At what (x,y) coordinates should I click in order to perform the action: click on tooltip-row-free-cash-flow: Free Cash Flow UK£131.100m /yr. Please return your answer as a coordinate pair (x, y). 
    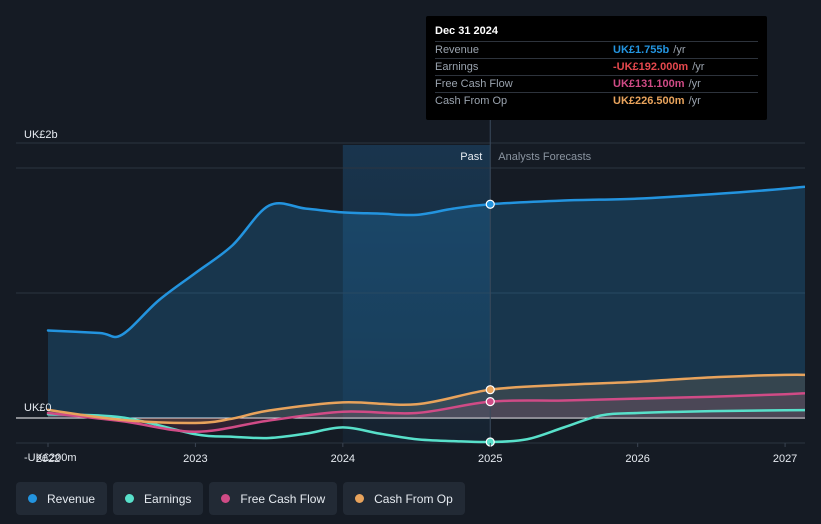
    Looking at the image, I should click on (596, 83).